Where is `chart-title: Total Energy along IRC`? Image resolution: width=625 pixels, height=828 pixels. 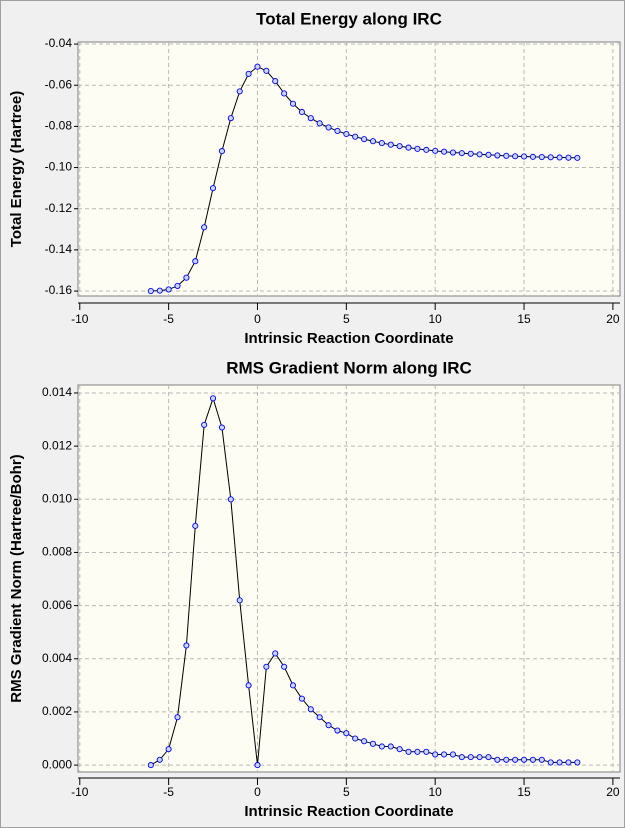
chart-title: Total Energy along IRC is located at coordinates (349, 18).